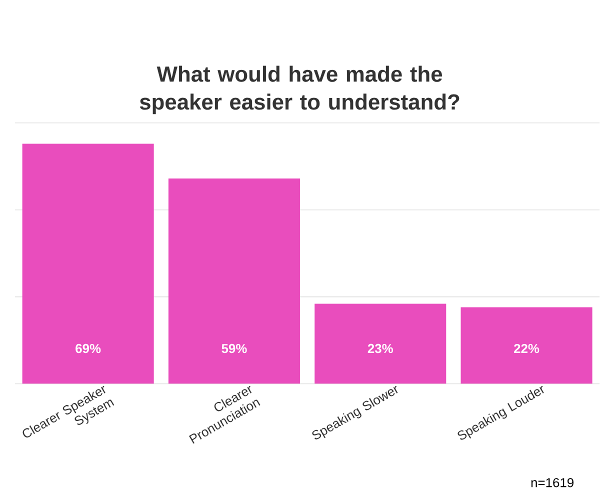  I want to click on data-label: 23%, so click(380, 349).